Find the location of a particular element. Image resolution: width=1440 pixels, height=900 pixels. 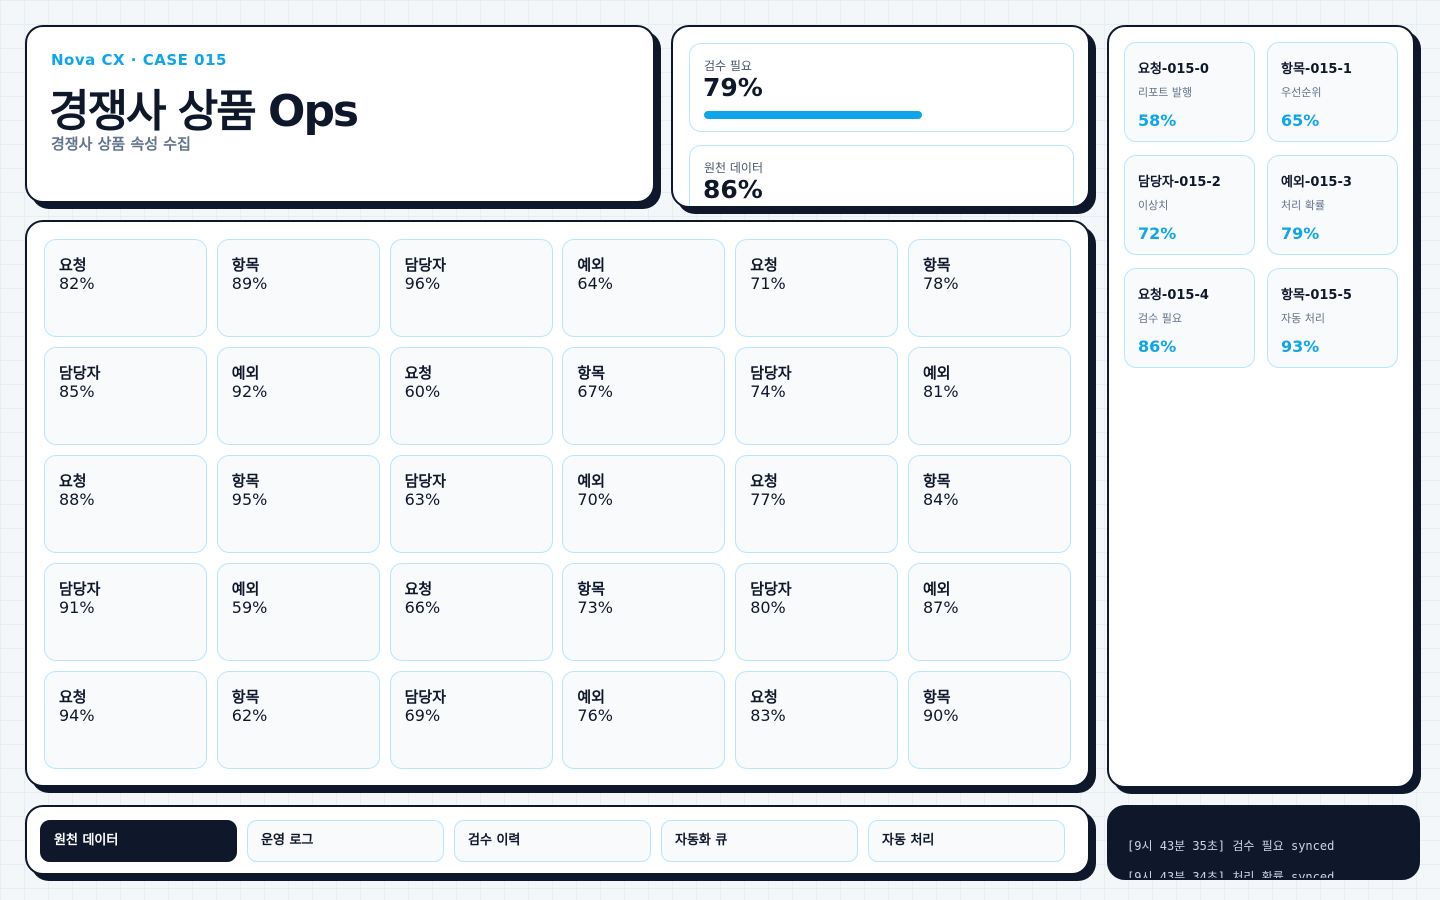

cell-value: 92% is located at coordinates (249, 391).